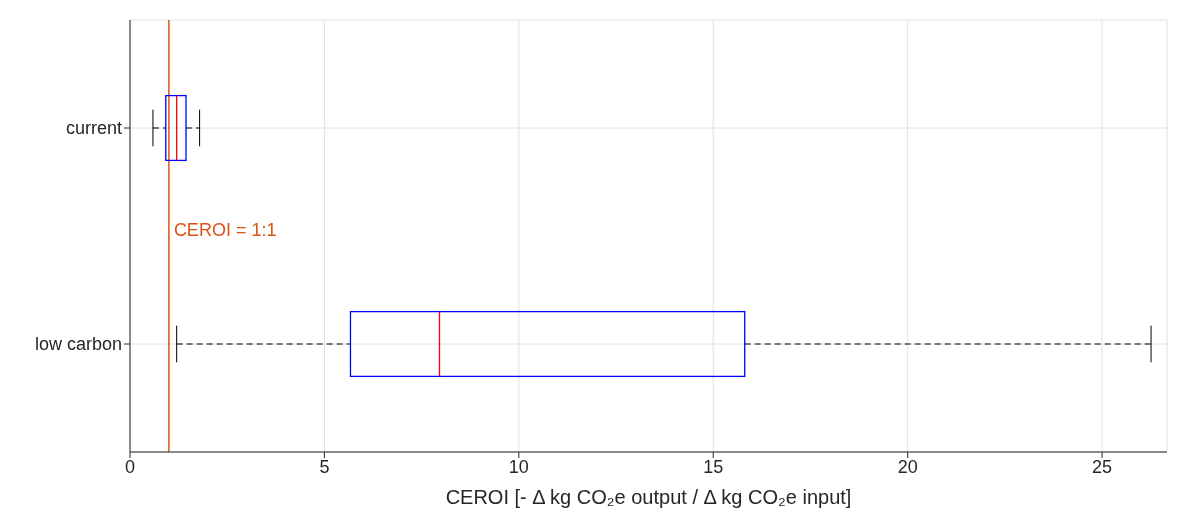 This screenshot has width=1179, height=520. What do you see at coordinates (93, 128) in the screenshot?
I see `y-tick-label: current` at bounding box center [93, 128].